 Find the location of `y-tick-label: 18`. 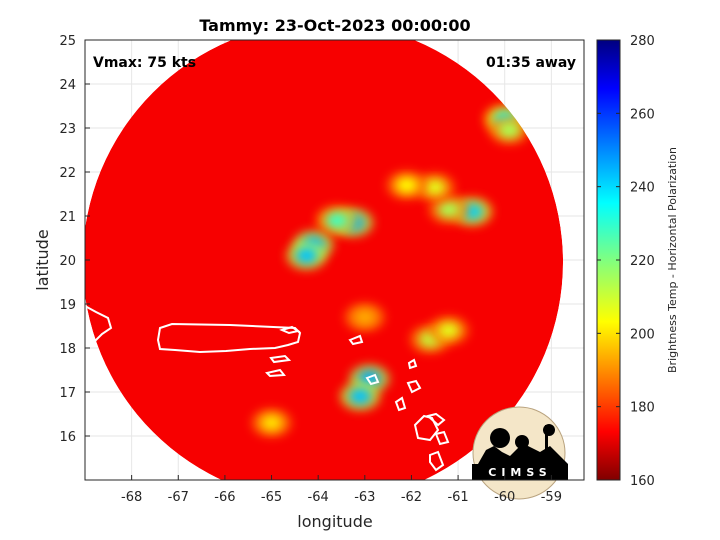

y-tick-label: 18 is located at coordinates (67, 349).